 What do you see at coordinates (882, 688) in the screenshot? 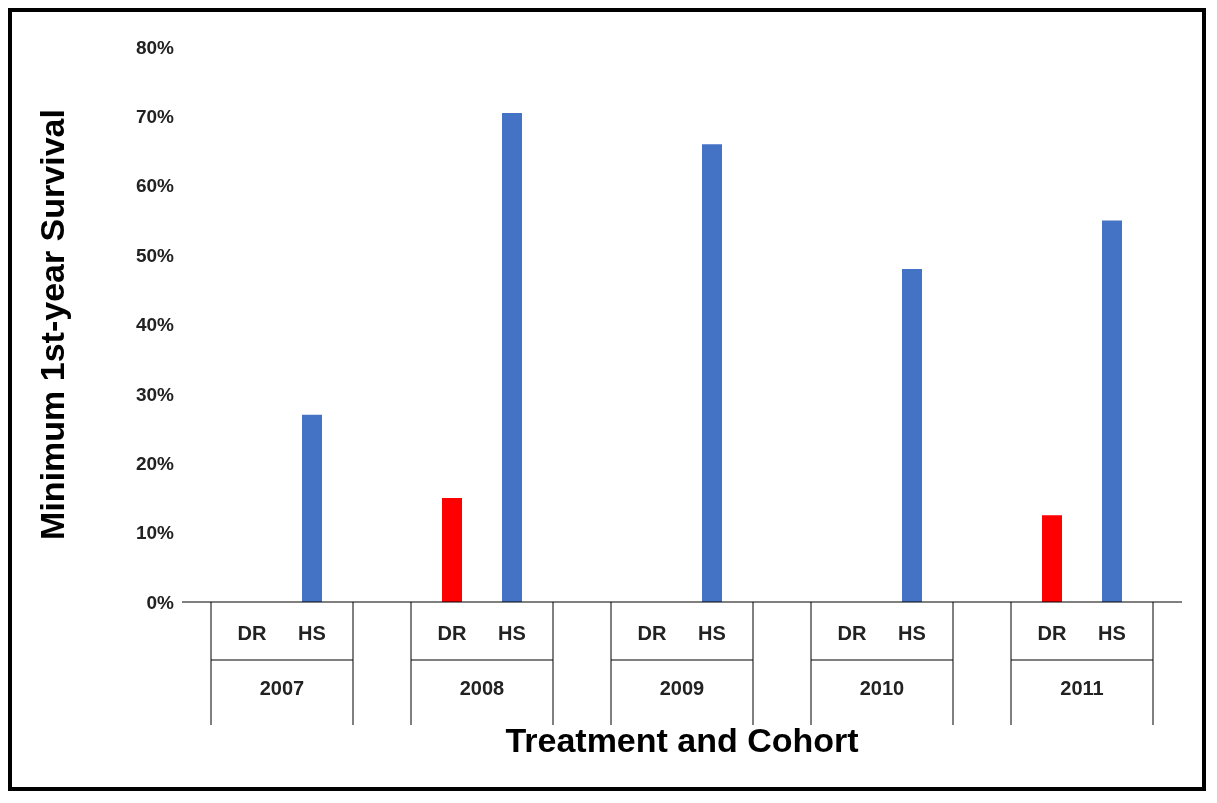
I see `x-tick-label: 2010` at bounding box center [882, 688].